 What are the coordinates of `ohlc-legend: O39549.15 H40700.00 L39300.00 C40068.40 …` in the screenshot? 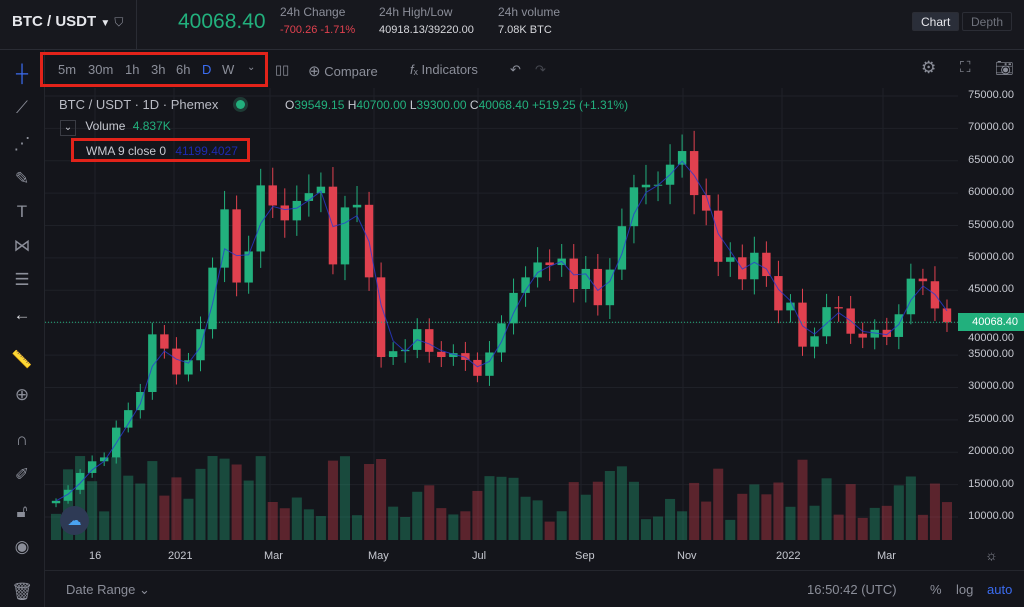 It's located at (457, 105).